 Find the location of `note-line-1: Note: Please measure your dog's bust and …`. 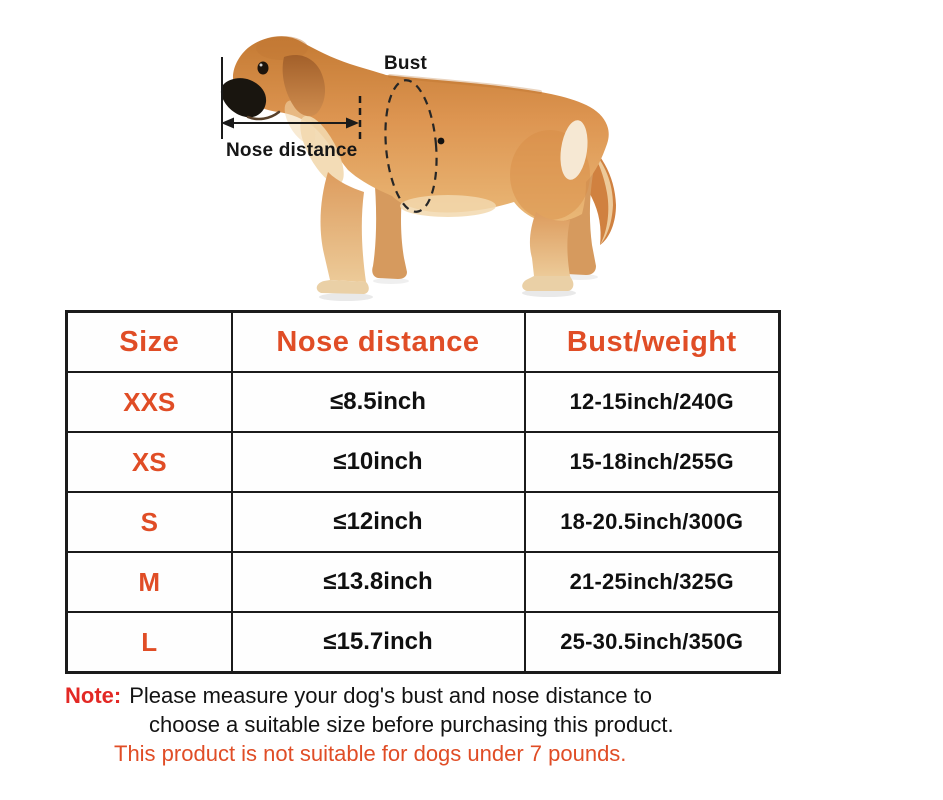

note-line-1: Note: Please measure your dog's bust and … is located at coordinates (445, 695).